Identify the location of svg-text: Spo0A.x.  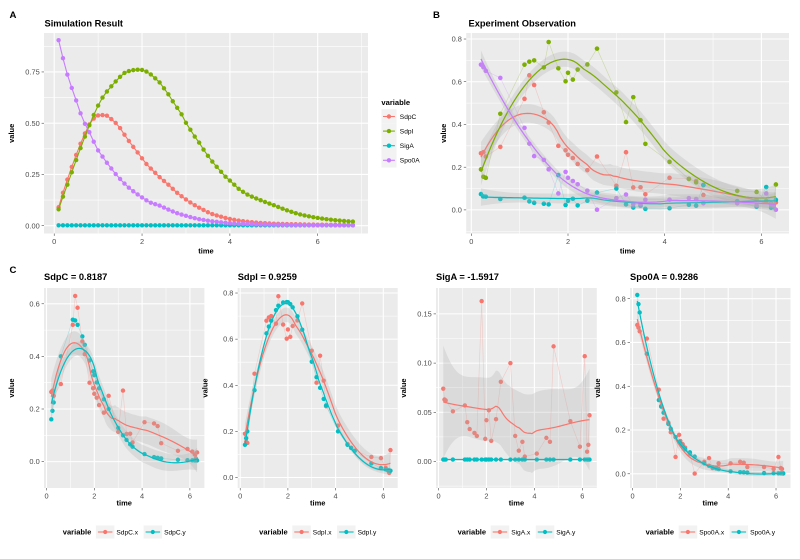
(712, 532).